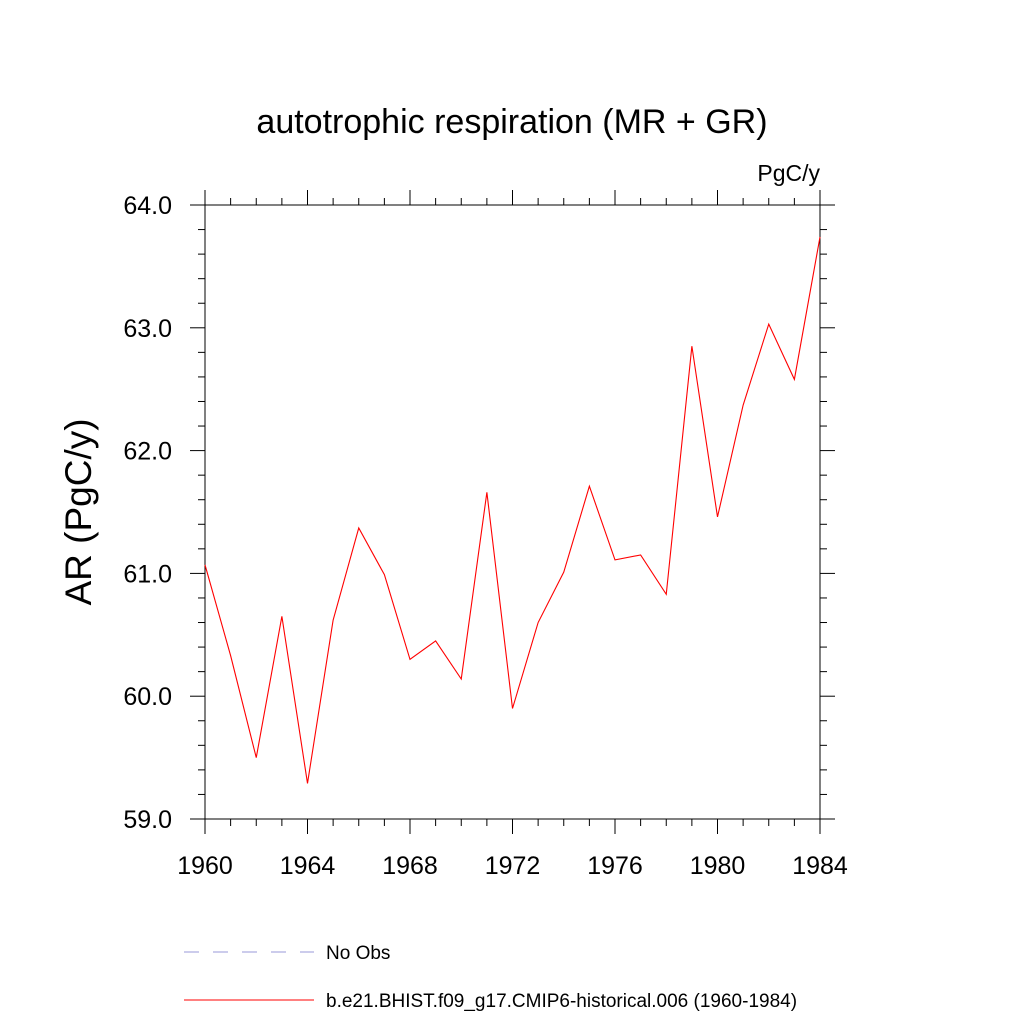 Image resolution: width=1024 pixels, height=1024 pixels. Describe the element at coordinates (820, 866) in the screenshot. I see `x-tick-label: 1984` at that location.